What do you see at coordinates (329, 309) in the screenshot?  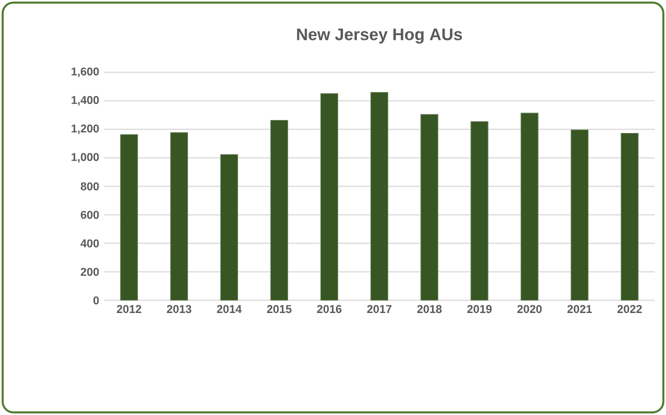 I see `x-tick-label: 2016` at bounding box center [329, 309].